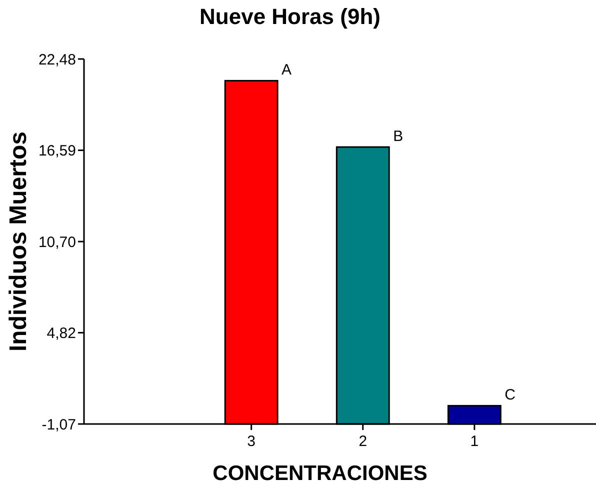 The image size is (596, 495). What do you see at coordinates (57, 242) in the screenshot?
I see `y-tick-label: 10,70` at bounding box center [57, 242].